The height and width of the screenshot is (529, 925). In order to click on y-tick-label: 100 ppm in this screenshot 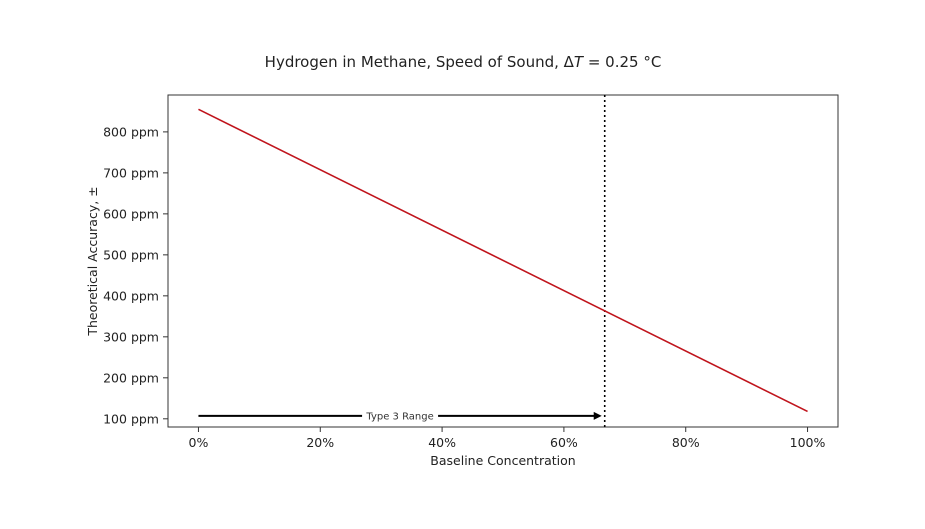, I will do `click(131, 418)`.